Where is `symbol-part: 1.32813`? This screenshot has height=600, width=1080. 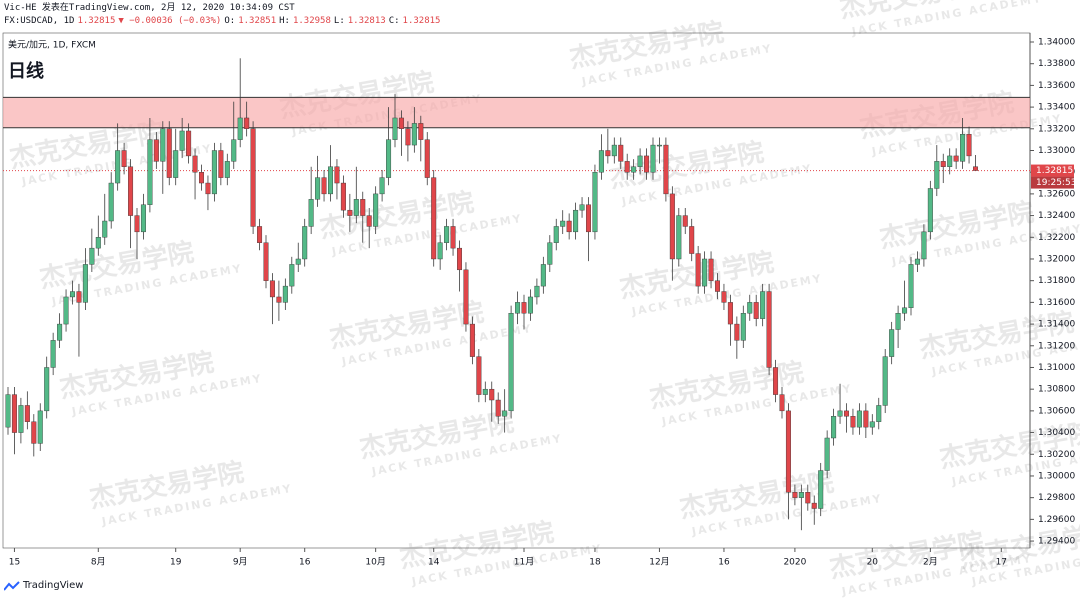
symbol-part: 1.32813 is located at coordinates (366, 21).